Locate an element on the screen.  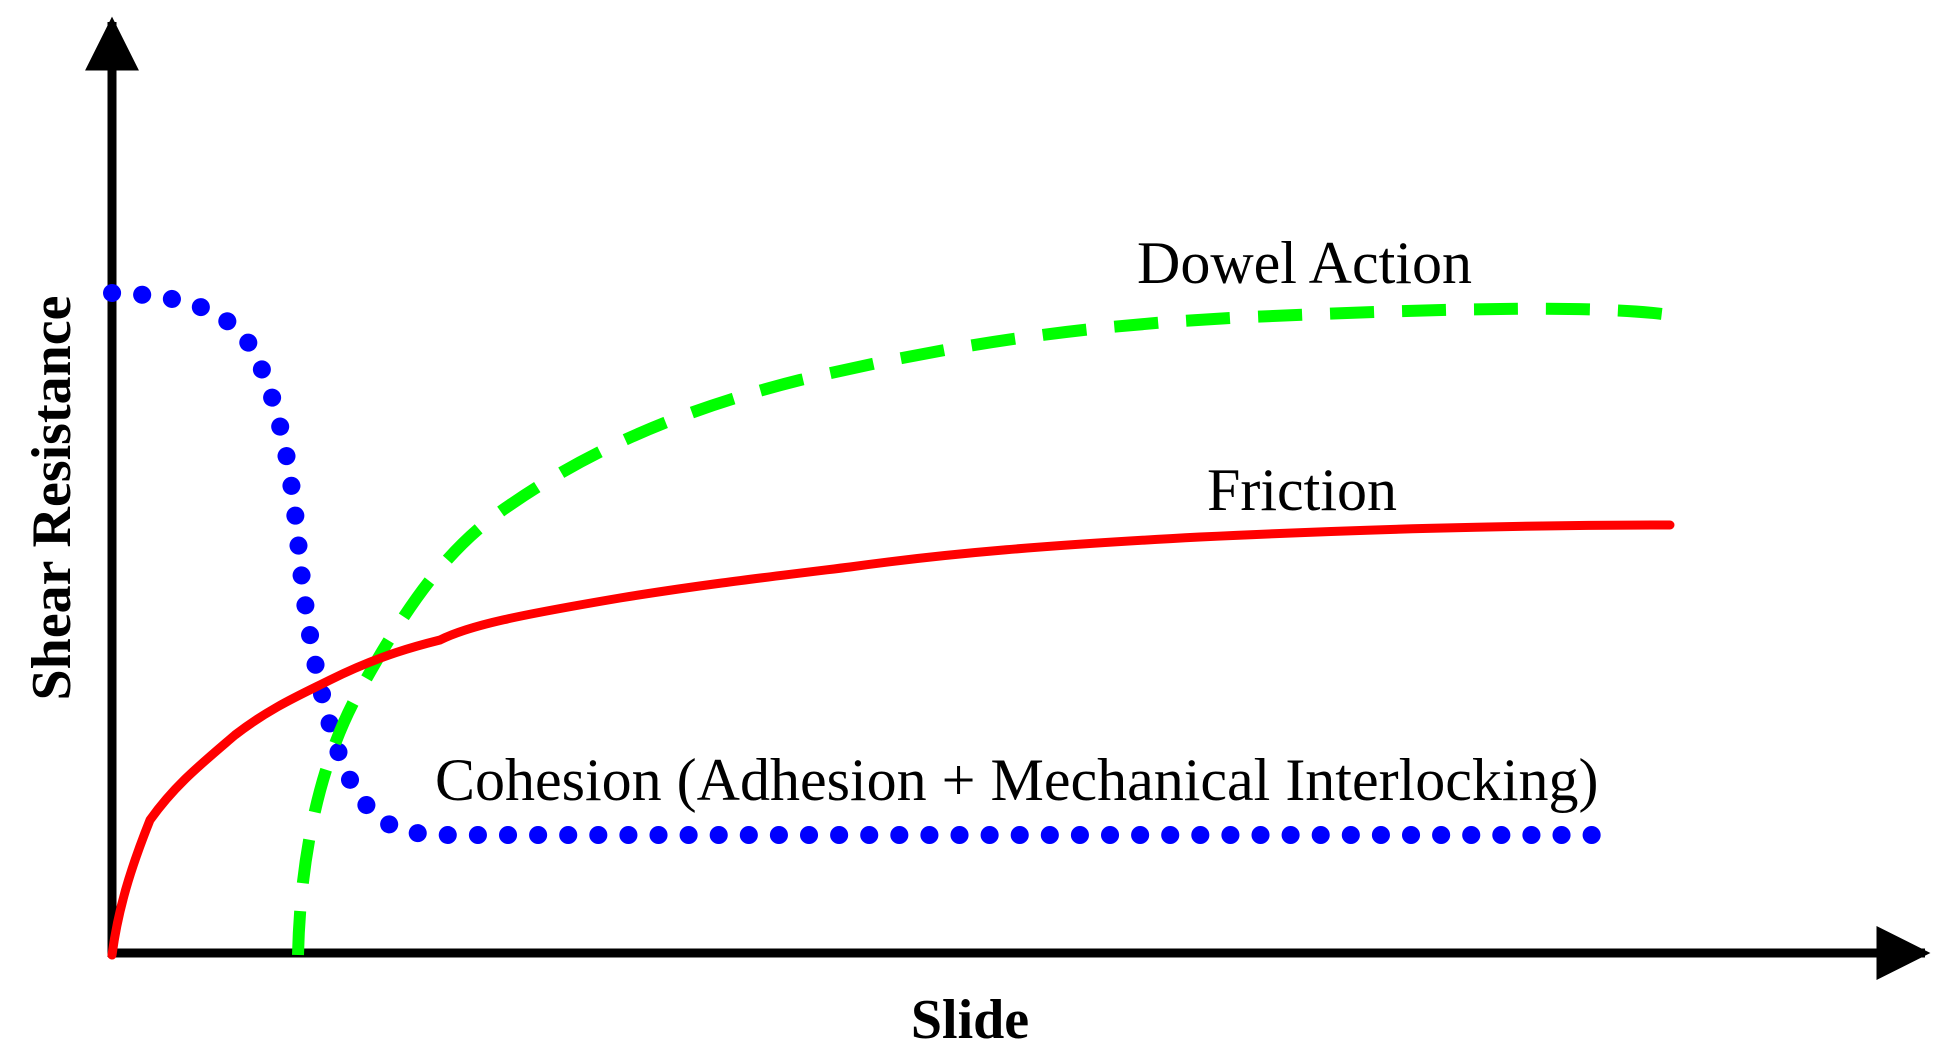
x-axis-title: Slide is located at coordinates (970, 1020).